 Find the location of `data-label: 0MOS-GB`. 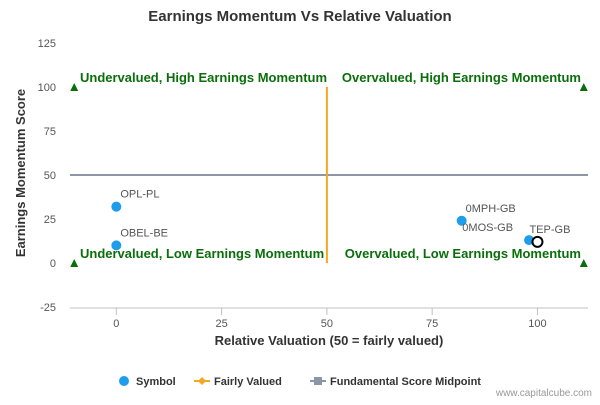

data-label: 0MOS-GB is located at coordinates (487, 228).